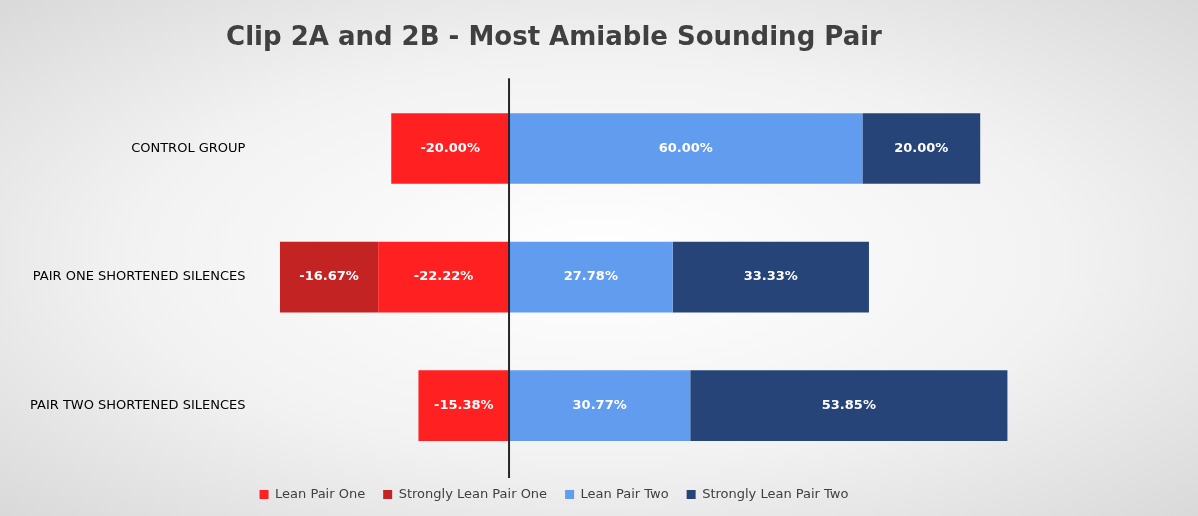 The width and height of the screenshot is (1198, 516). What do you see at coordinates (770, 276) in the screenshot?
I see `data-label: 33.33%` at bounding box center [770, 276].